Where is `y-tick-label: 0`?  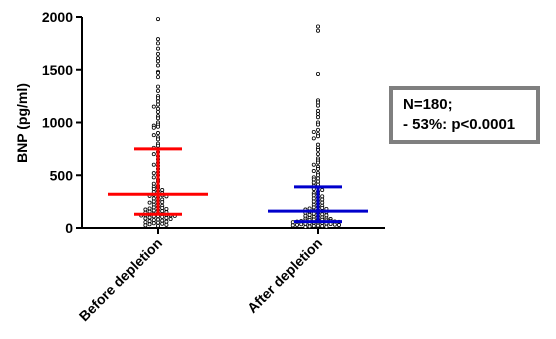 y-tick-label: 0 is located at coordinates (69, 228).